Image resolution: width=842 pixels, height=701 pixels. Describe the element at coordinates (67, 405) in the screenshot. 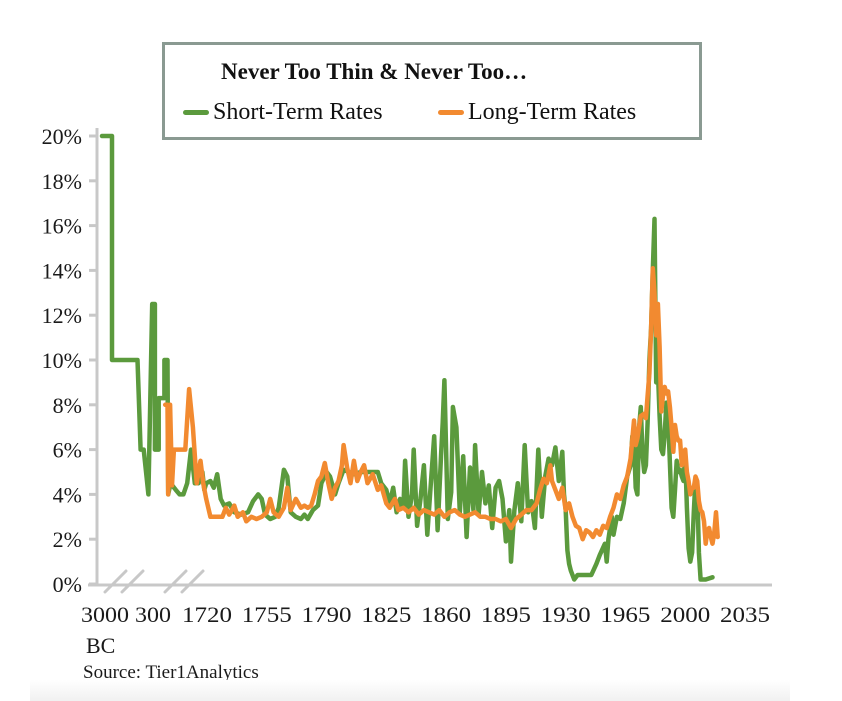

I see `y-tick-label: 8%` at that location.